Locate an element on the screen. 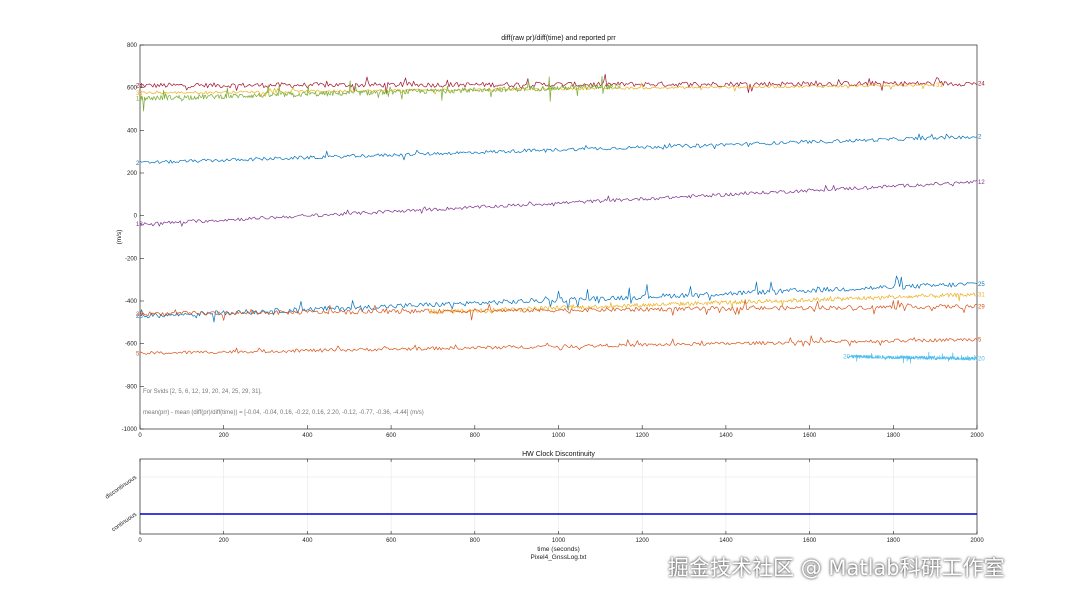 The width and height of the screenshot is (1080, 599). y-tick-label: 600 is located at coordinates (132, 89).